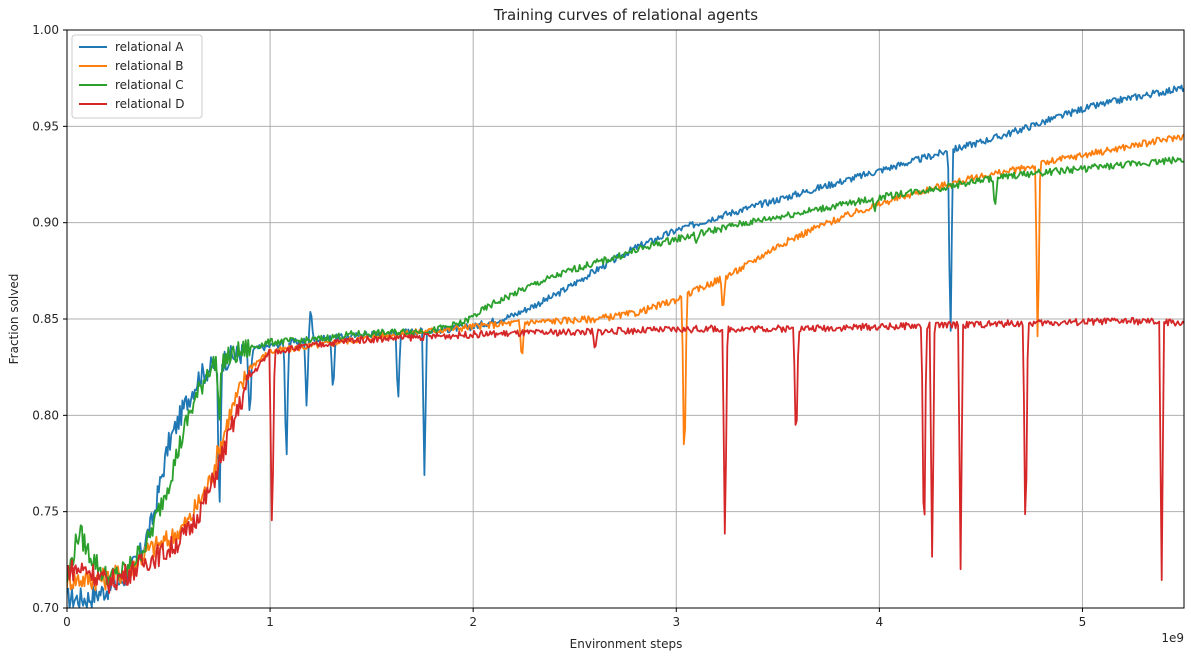 The width and height of the screenshot is (1191, 656). What do you see at coordinates (880, 622) in the screenshot?
I see `x-tick-label: 4` at bounding box center [880, 622].